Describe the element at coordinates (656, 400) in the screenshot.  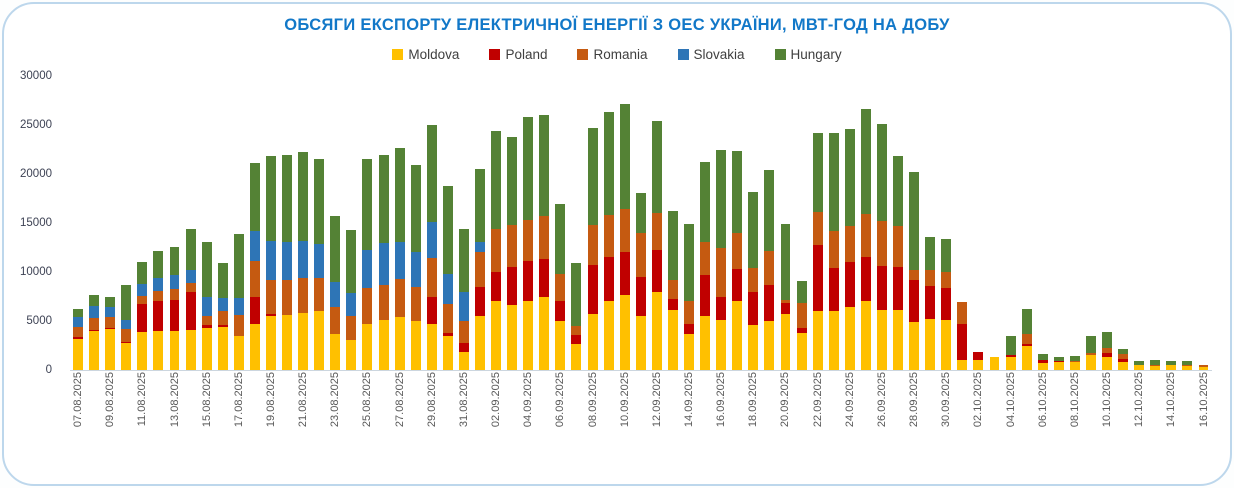
I see `x-tick-label: 12.09.2025` at that location.